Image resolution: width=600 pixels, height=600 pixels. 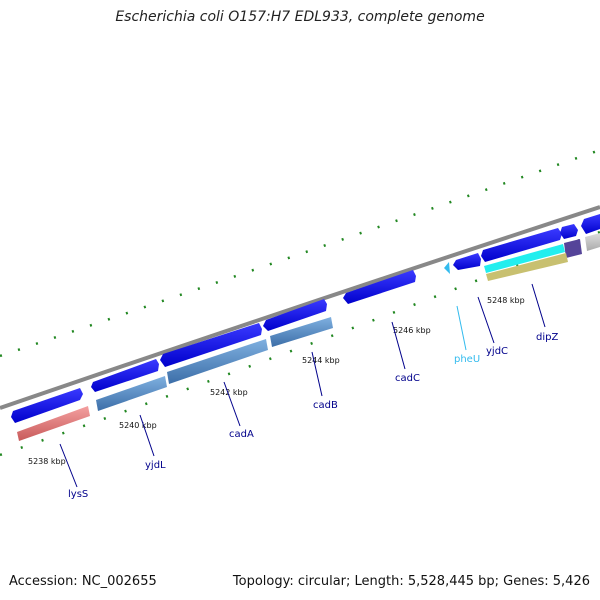 I want to click on gene-label-pheU: pheU, so click(x=467, y=359).